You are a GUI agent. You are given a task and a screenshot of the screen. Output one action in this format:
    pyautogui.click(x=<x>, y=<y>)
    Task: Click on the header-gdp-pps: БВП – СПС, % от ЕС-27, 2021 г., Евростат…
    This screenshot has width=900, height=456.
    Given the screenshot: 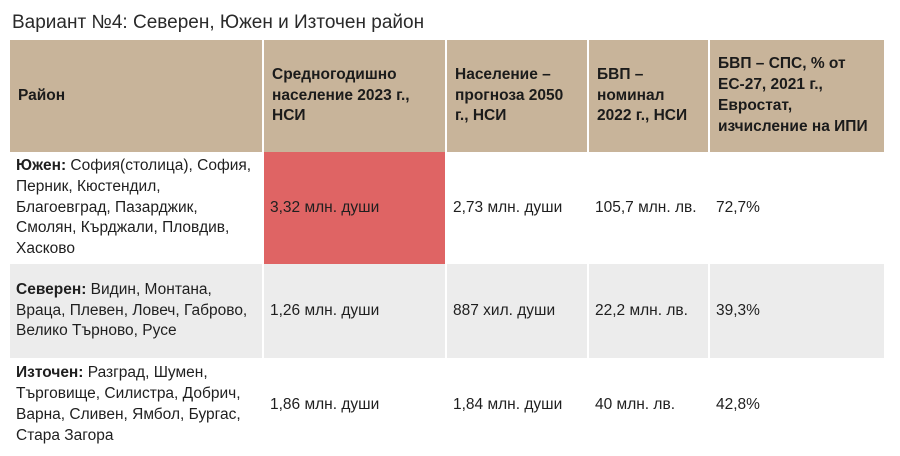 What is the action you would take?
    pyautogui.click(x=796, y=96)
    